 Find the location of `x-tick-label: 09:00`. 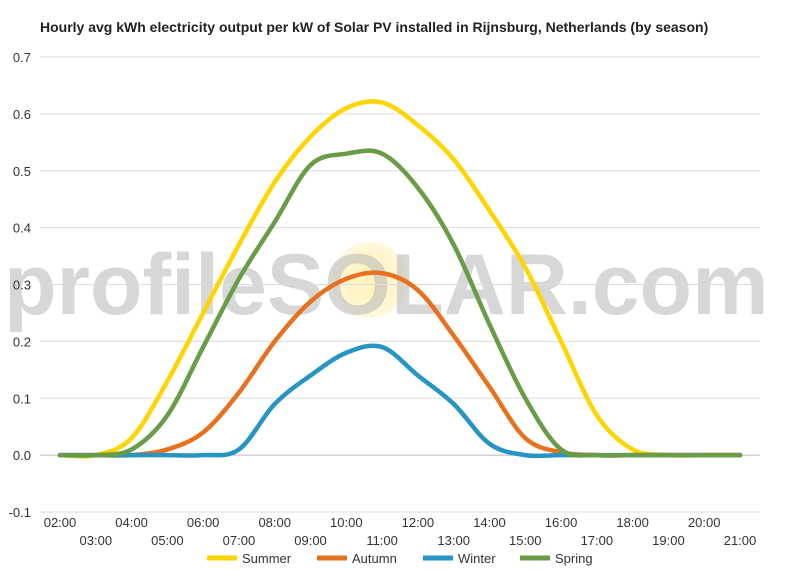

x-tick-label: 09:00 is located at coordinates (310, 540).